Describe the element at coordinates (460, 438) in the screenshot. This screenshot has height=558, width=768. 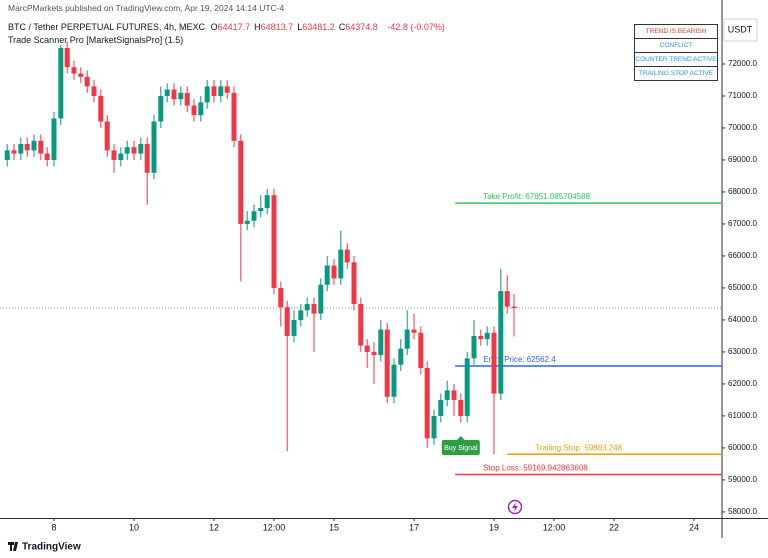
I see `signal-arrow` at that location.